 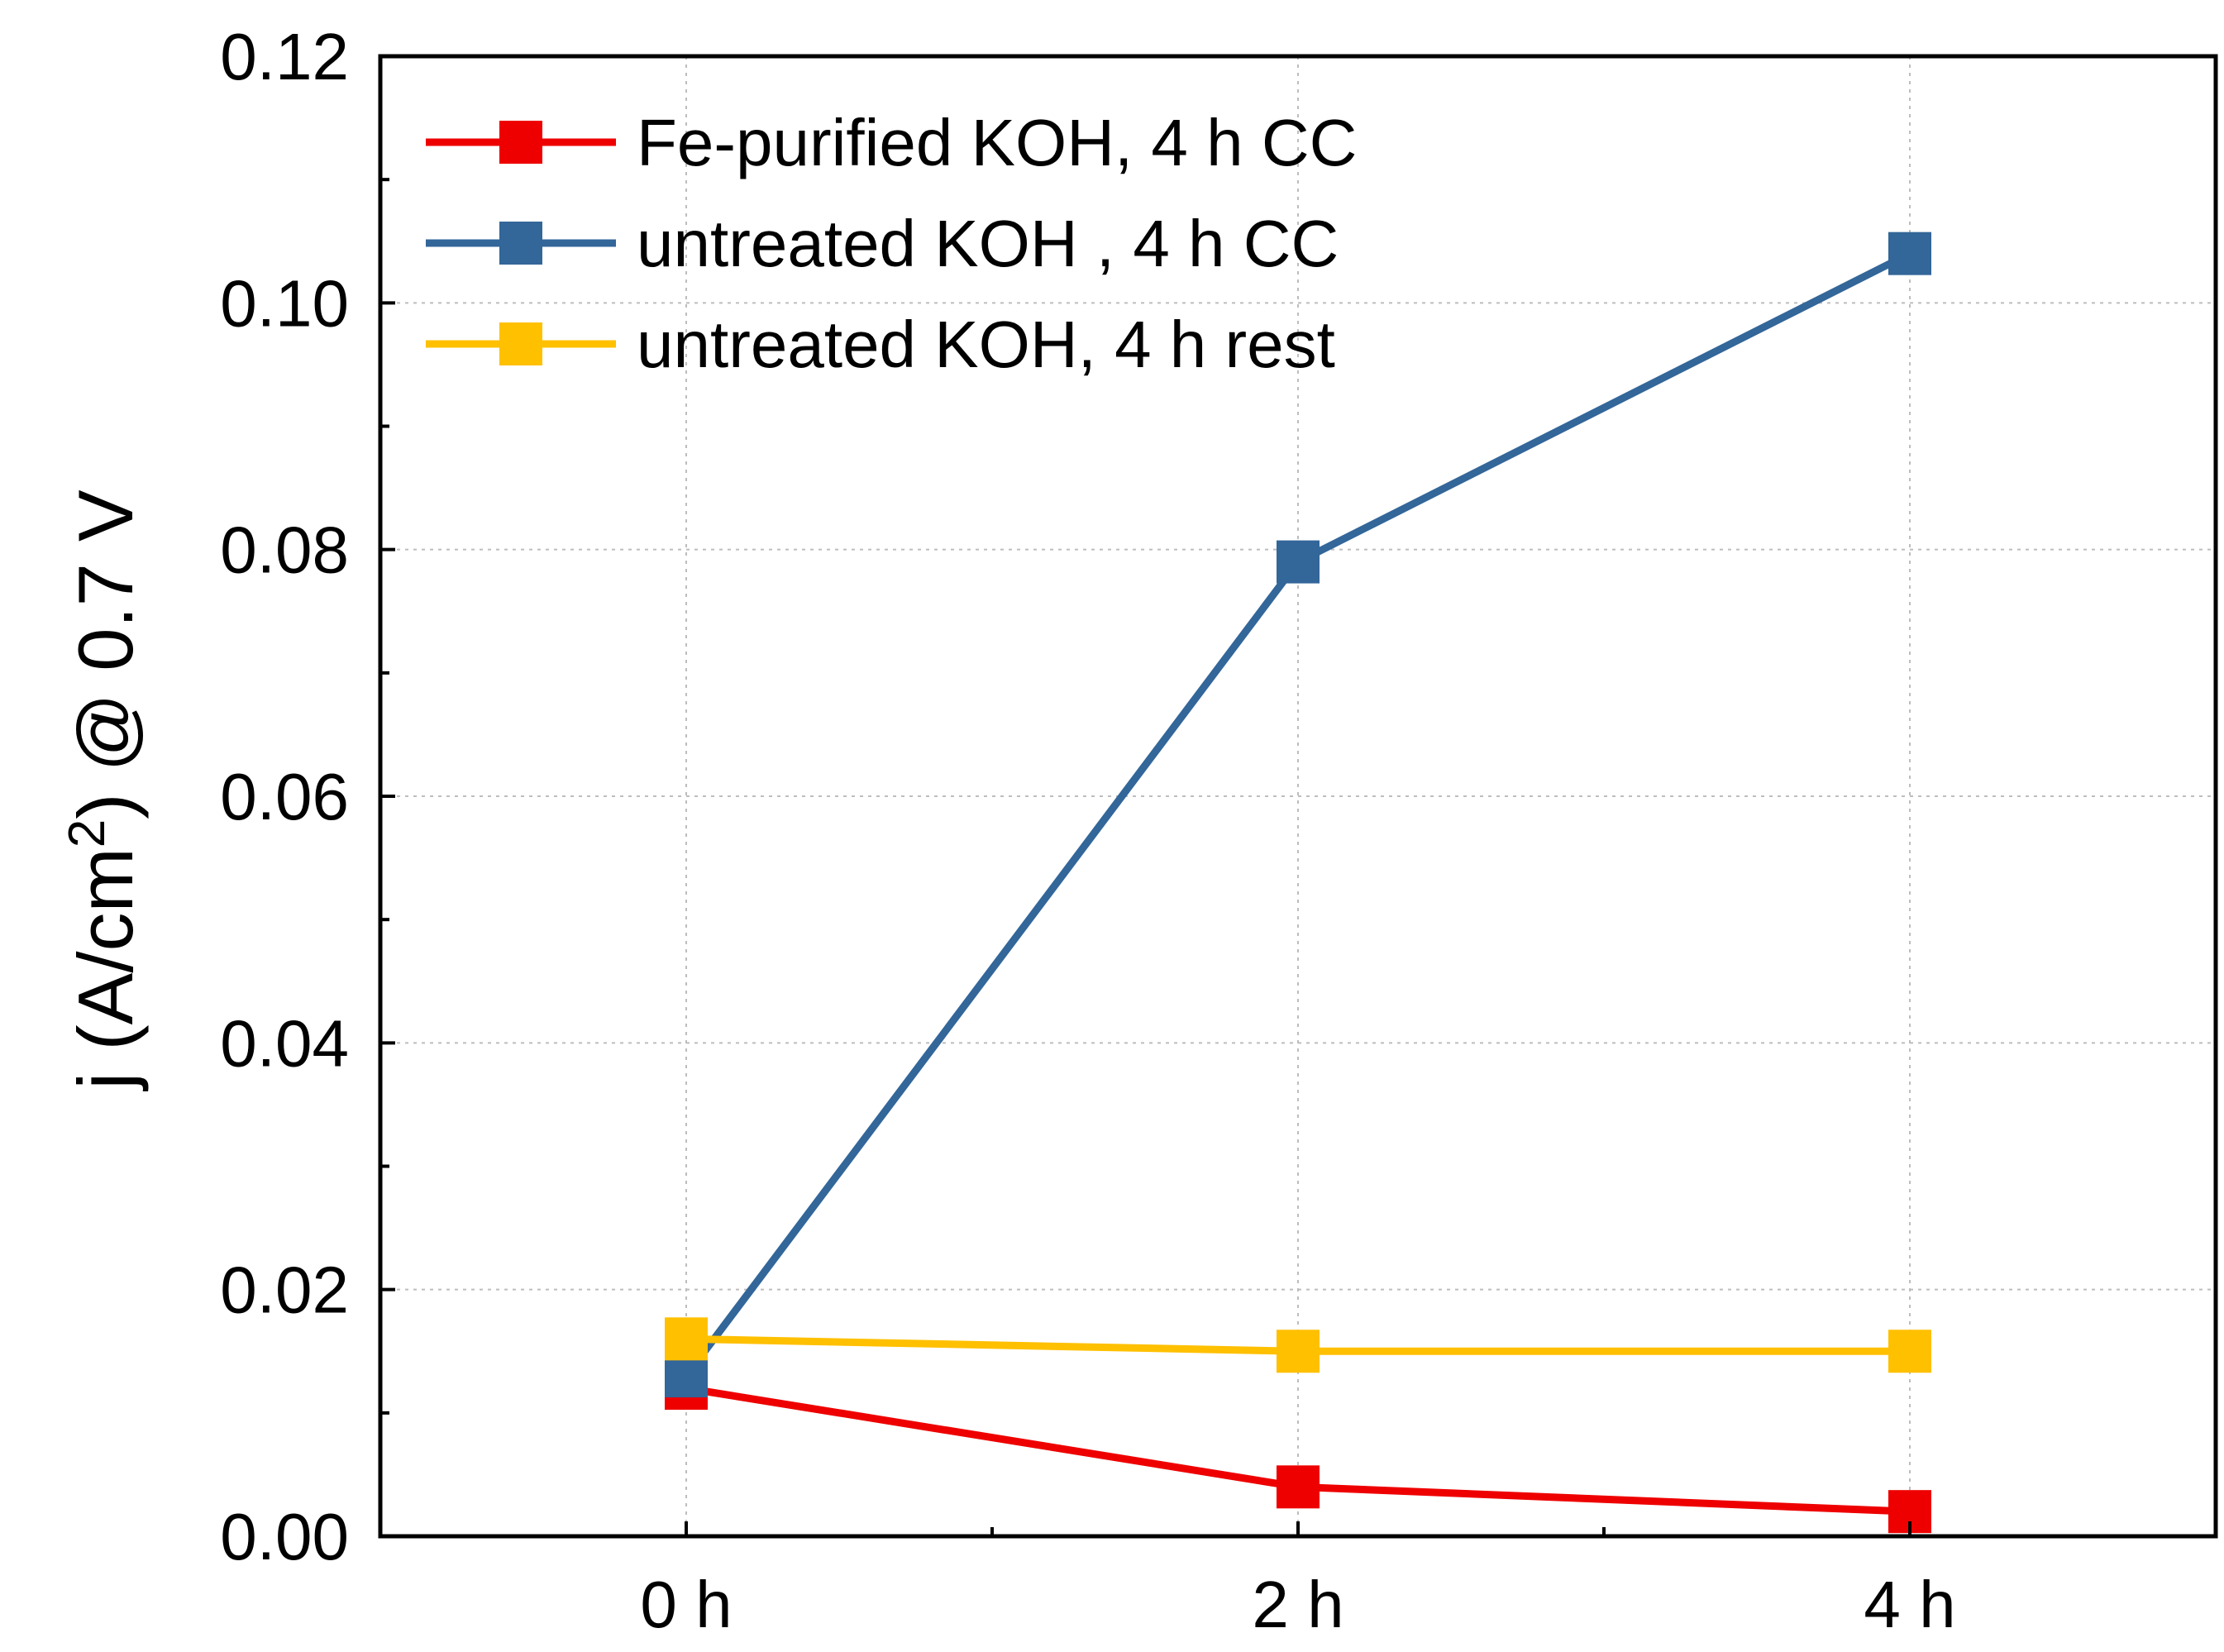 I want to click on legend-label: untreated KOH, 4 h rest, so click(x=986, y=344).